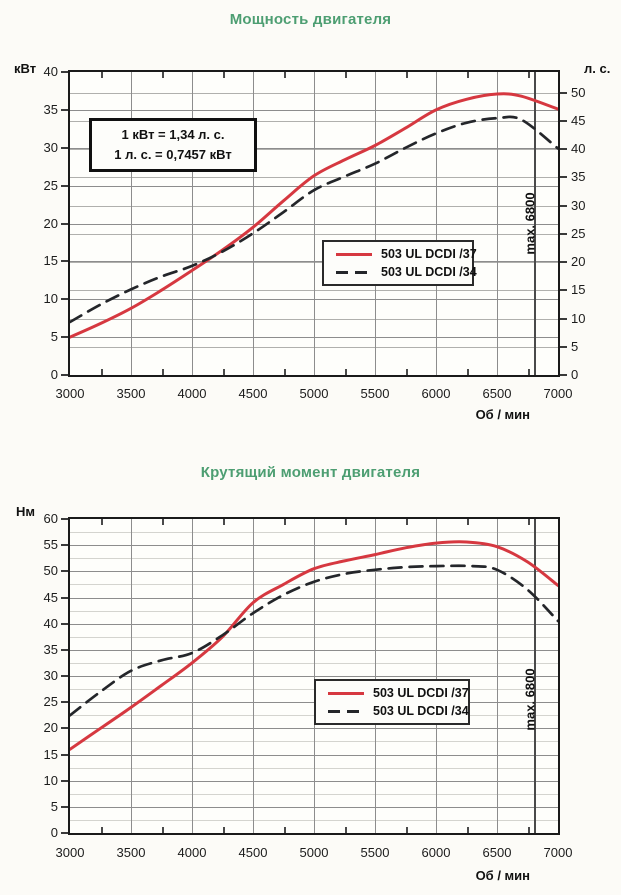 The height and width of the screenshot is (895, 621). What do you see at coordinates (436, 393) in the screenshot?
I see `x-axis-tick-label: 6000` at bounding box center [436, 393].